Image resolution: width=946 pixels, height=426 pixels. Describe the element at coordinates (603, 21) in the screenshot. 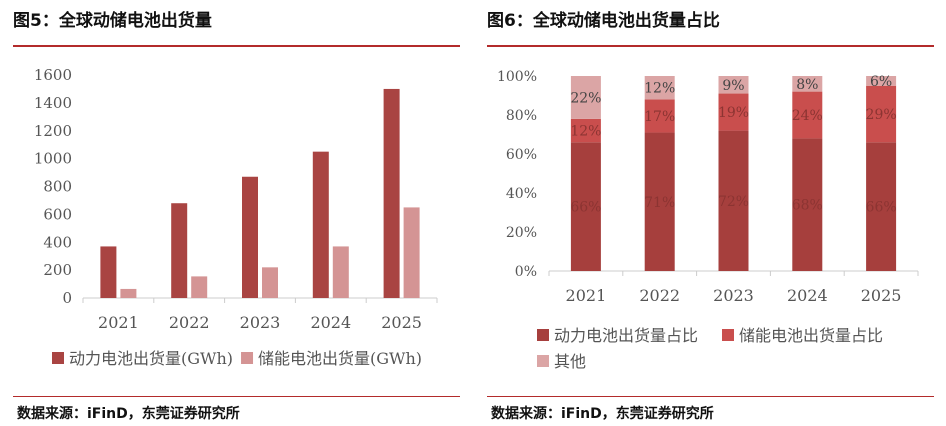

I see `chart-title-right: 图6：全球动储电池出货量占比` at that location.